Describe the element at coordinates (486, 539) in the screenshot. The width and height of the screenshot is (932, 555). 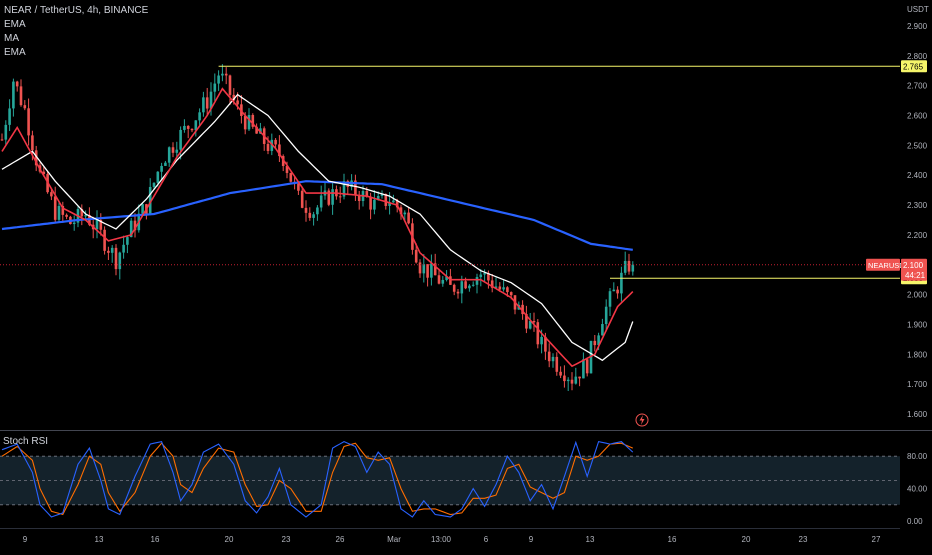
I see `time-tick-label: 6` at that location.